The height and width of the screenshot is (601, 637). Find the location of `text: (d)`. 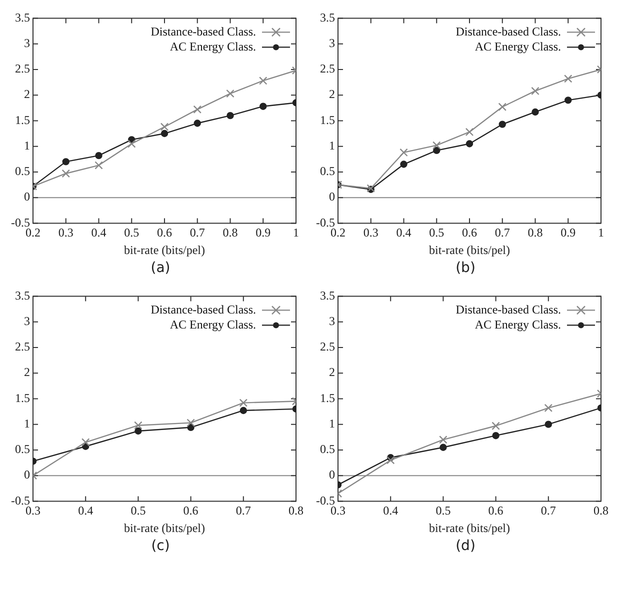

text: (d) is located at coordinates (465, 546).